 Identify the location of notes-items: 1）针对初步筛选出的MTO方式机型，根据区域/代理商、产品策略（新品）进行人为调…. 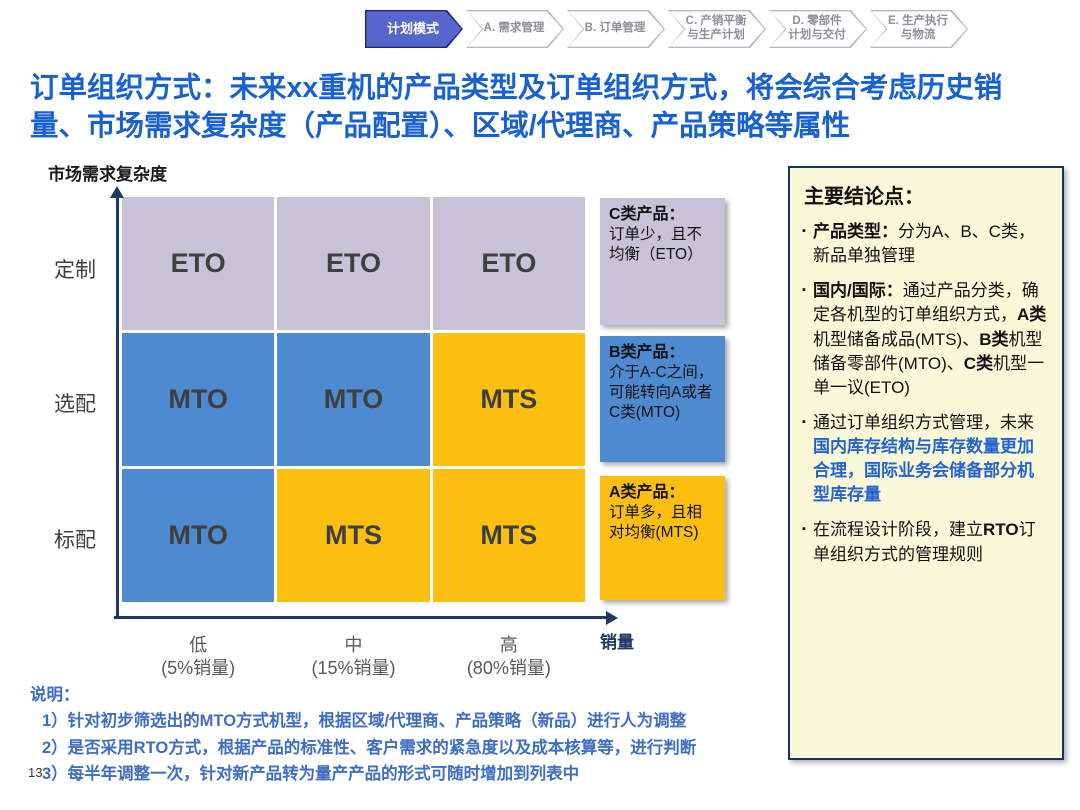
(404, 747).